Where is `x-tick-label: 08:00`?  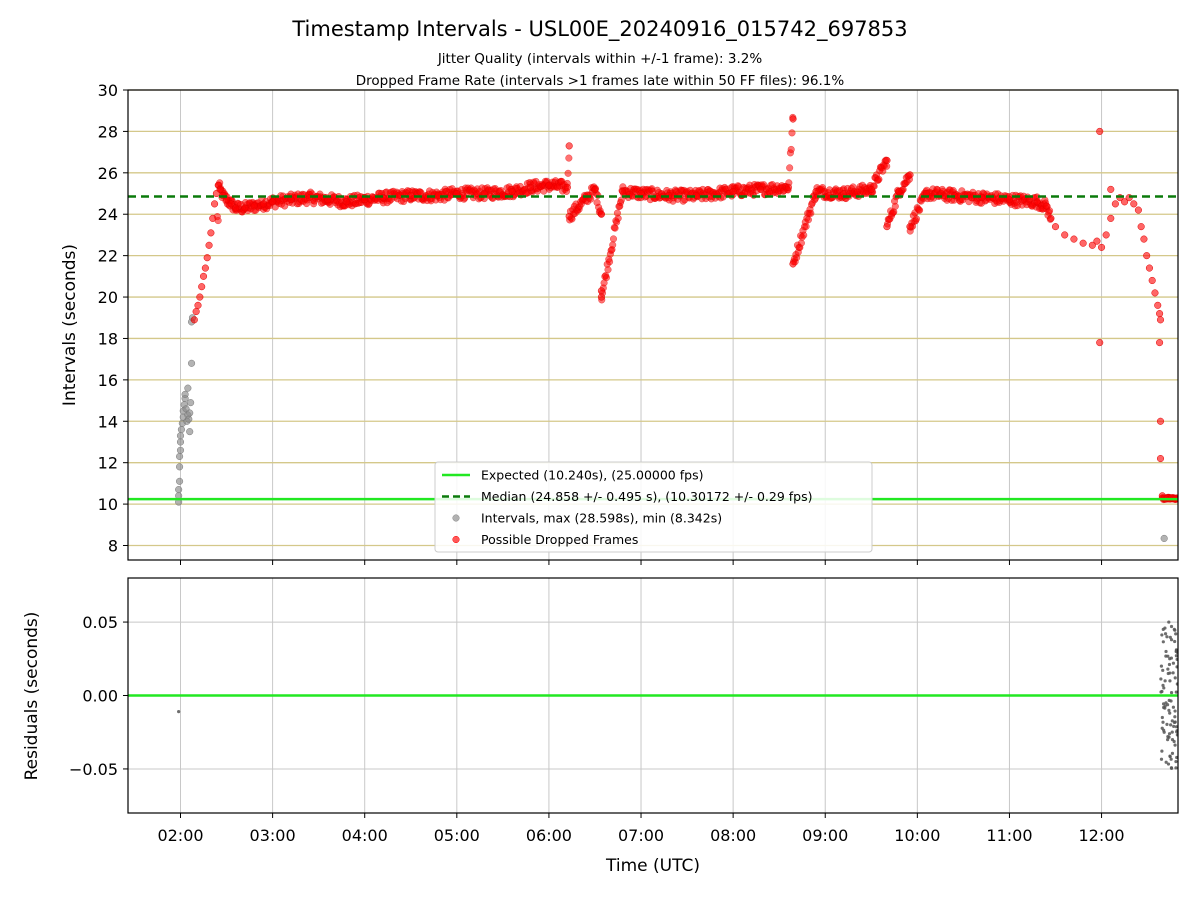
x-tick-label: 08:00 is located at coordinates (733, 835).